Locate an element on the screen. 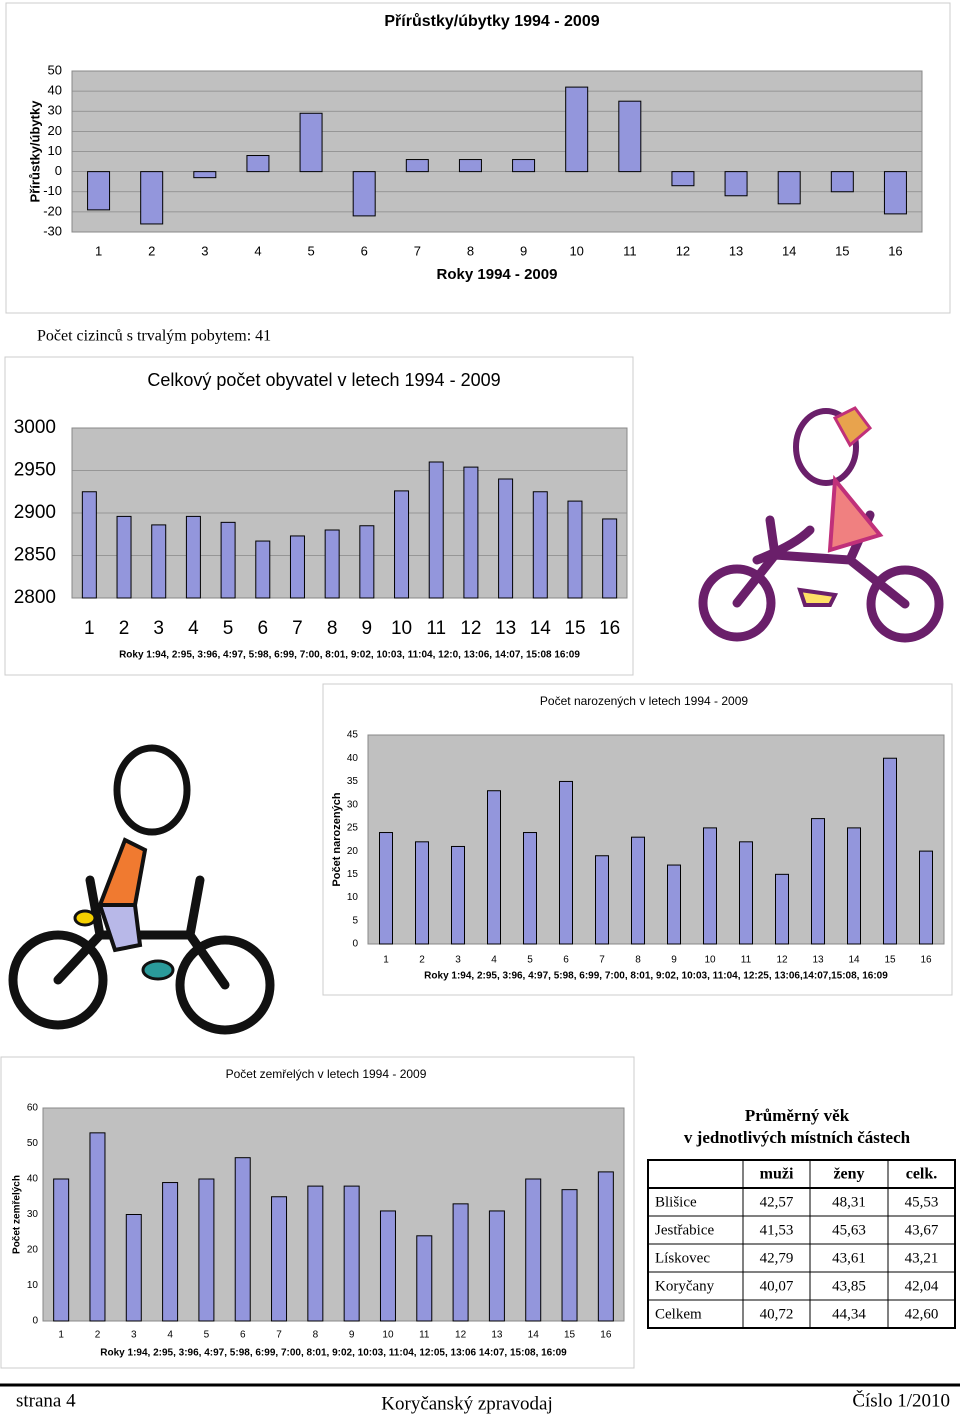 The image size is (960, 1418). table-cell: 40,07 is located at coordinates (777, 1286).